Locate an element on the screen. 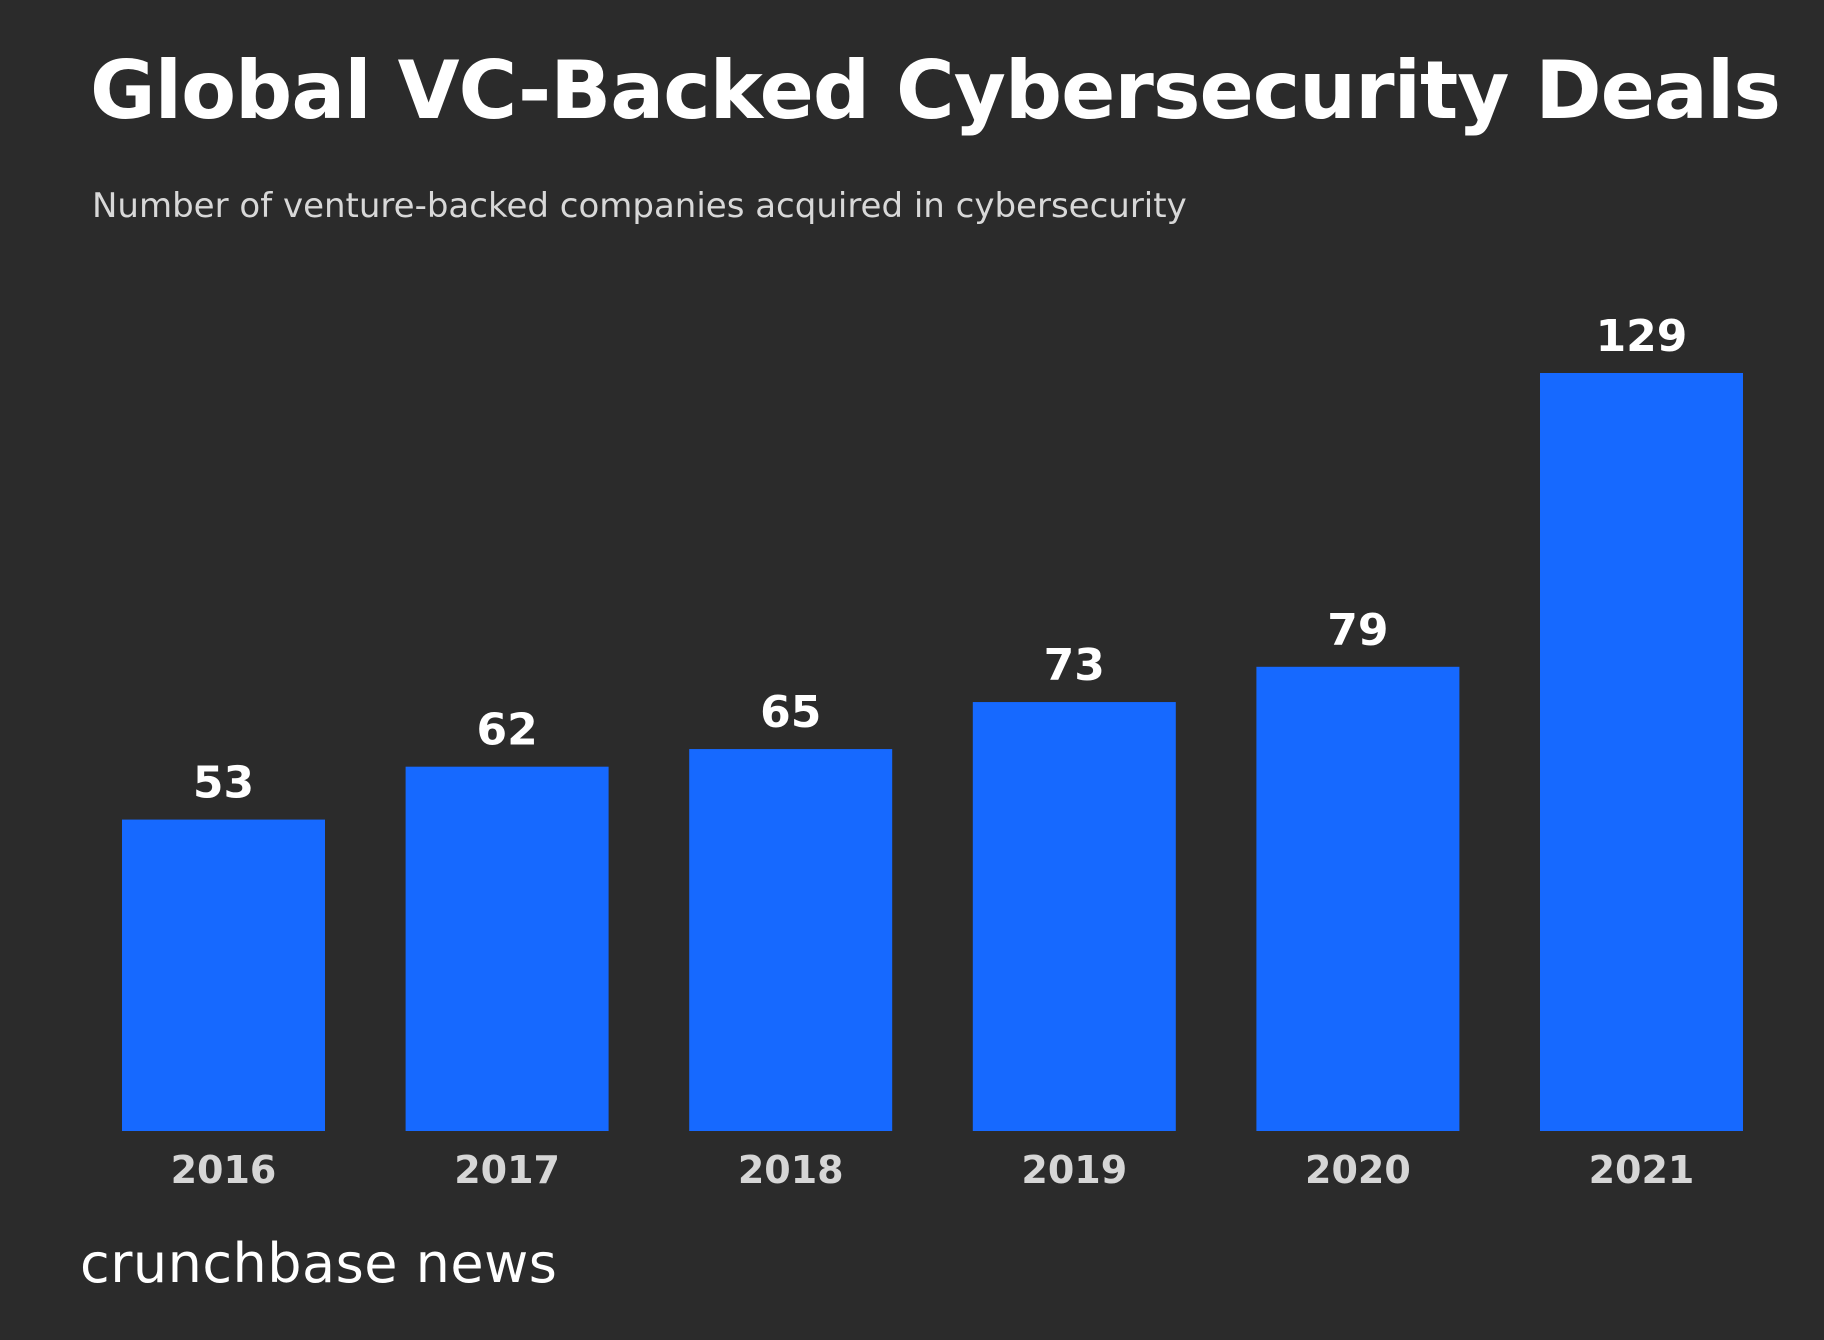  value-label-2018: 65 is located at coordinates (790, 712).